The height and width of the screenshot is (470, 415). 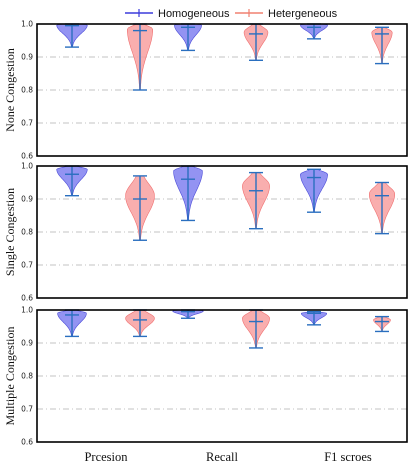 I want to click on y-axis-label-2: Multiple Congestion, so click(x=10, y=376).